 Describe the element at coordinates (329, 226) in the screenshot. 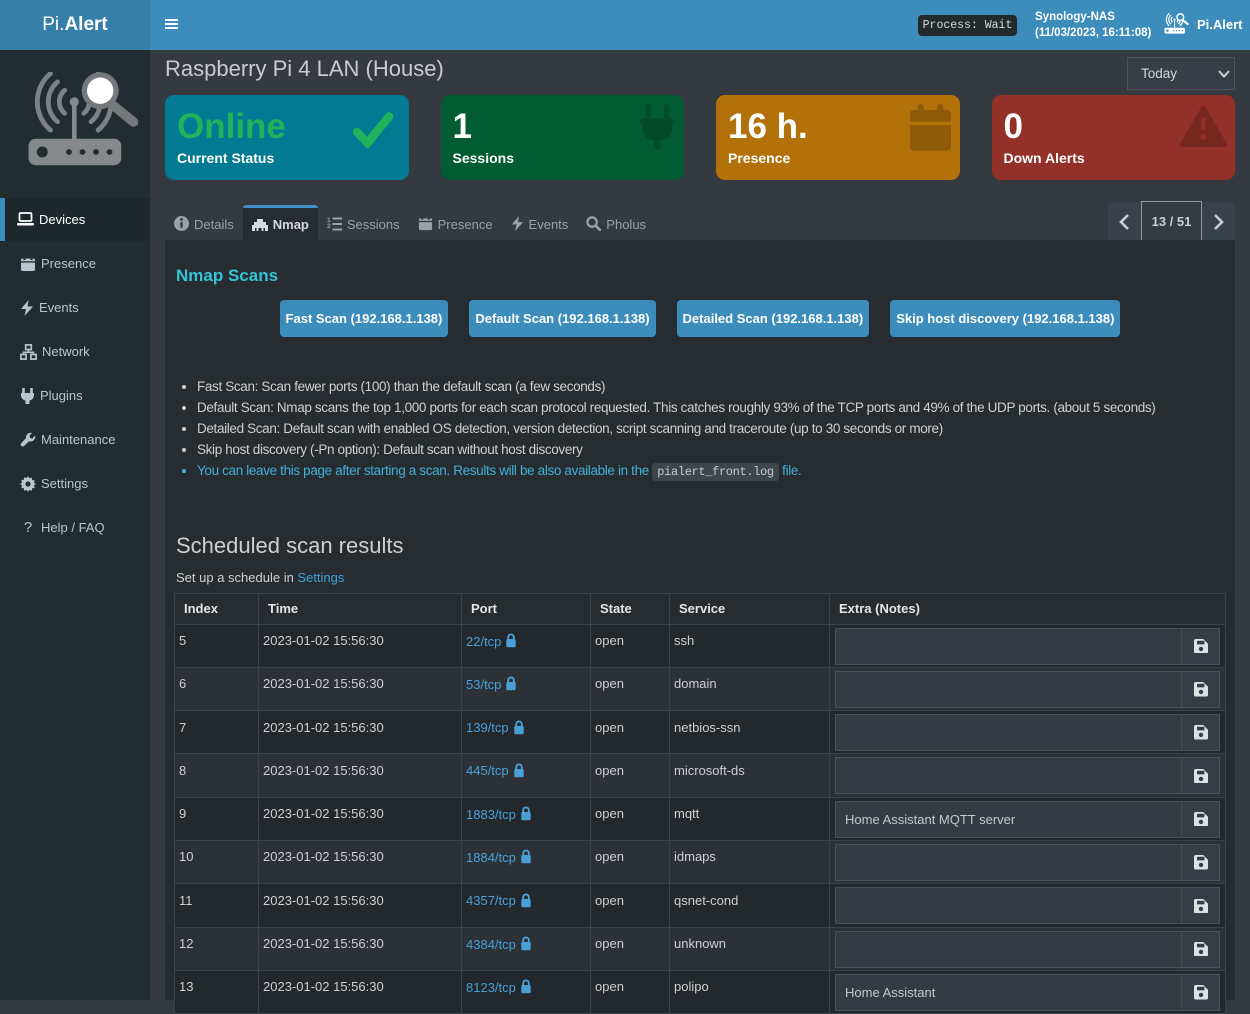

I see `svg-text: 2` at that location.